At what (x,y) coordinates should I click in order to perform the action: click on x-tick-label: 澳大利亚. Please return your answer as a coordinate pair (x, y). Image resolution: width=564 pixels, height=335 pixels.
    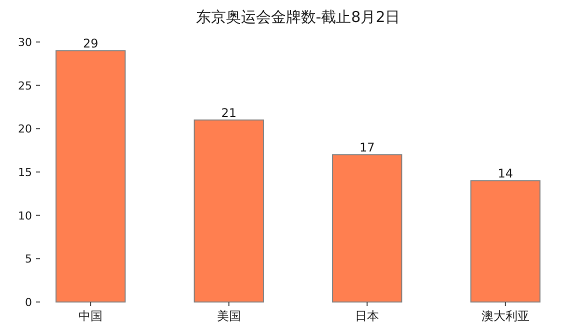
    Looking at the image, I should click on (505, 316).